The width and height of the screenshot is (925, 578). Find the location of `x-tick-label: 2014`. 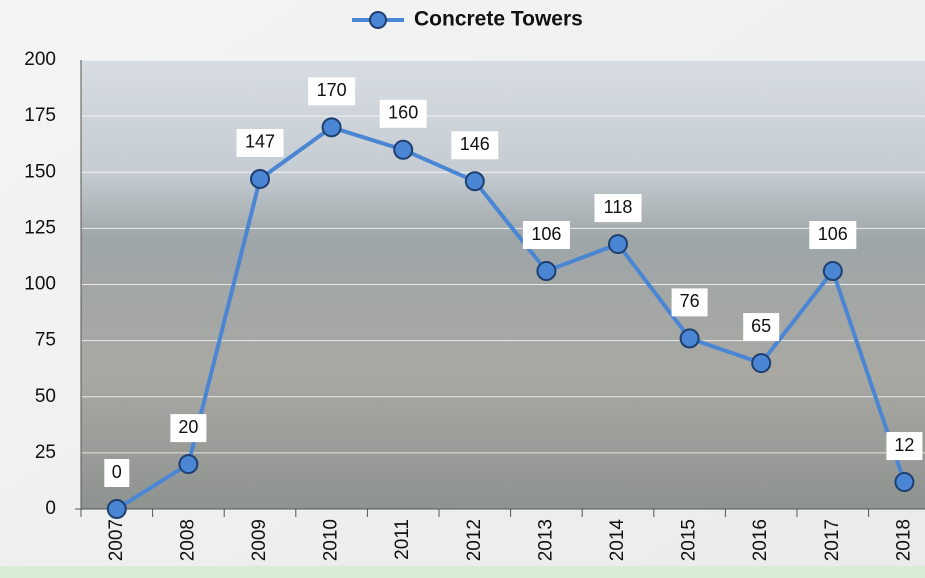

x-tick-label: 2014 is located at coordinates (617, 540).